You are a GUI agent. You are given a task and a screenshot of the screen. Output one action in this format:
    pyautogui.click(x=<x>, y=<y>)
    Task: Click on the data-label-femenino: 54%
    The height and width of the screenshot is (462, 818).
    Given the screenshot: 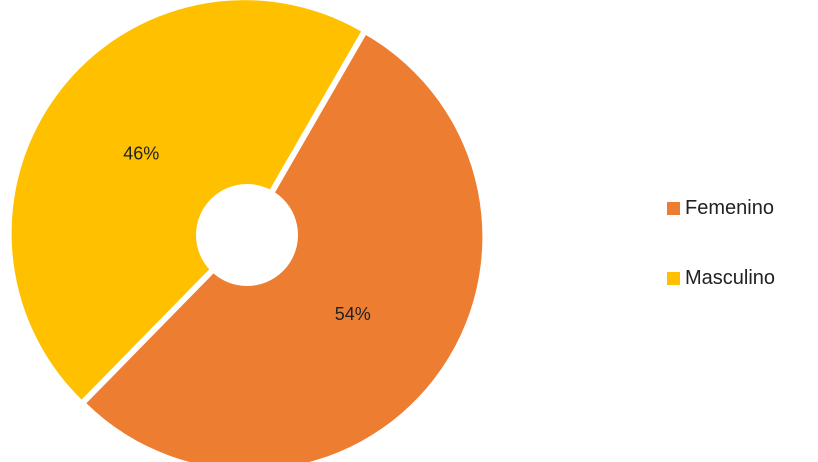 What is the action you would take?
    pyautogui.click(x=353, y=314)
    